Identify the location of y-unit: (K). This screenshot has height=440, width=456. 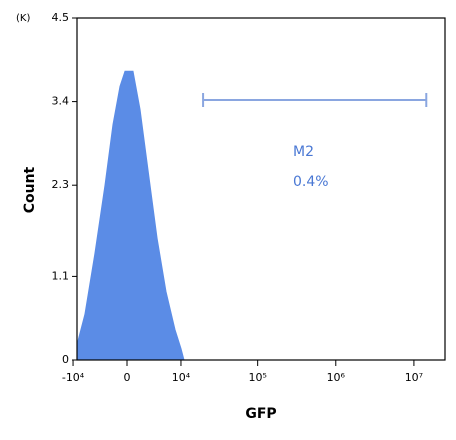
(23, 18).